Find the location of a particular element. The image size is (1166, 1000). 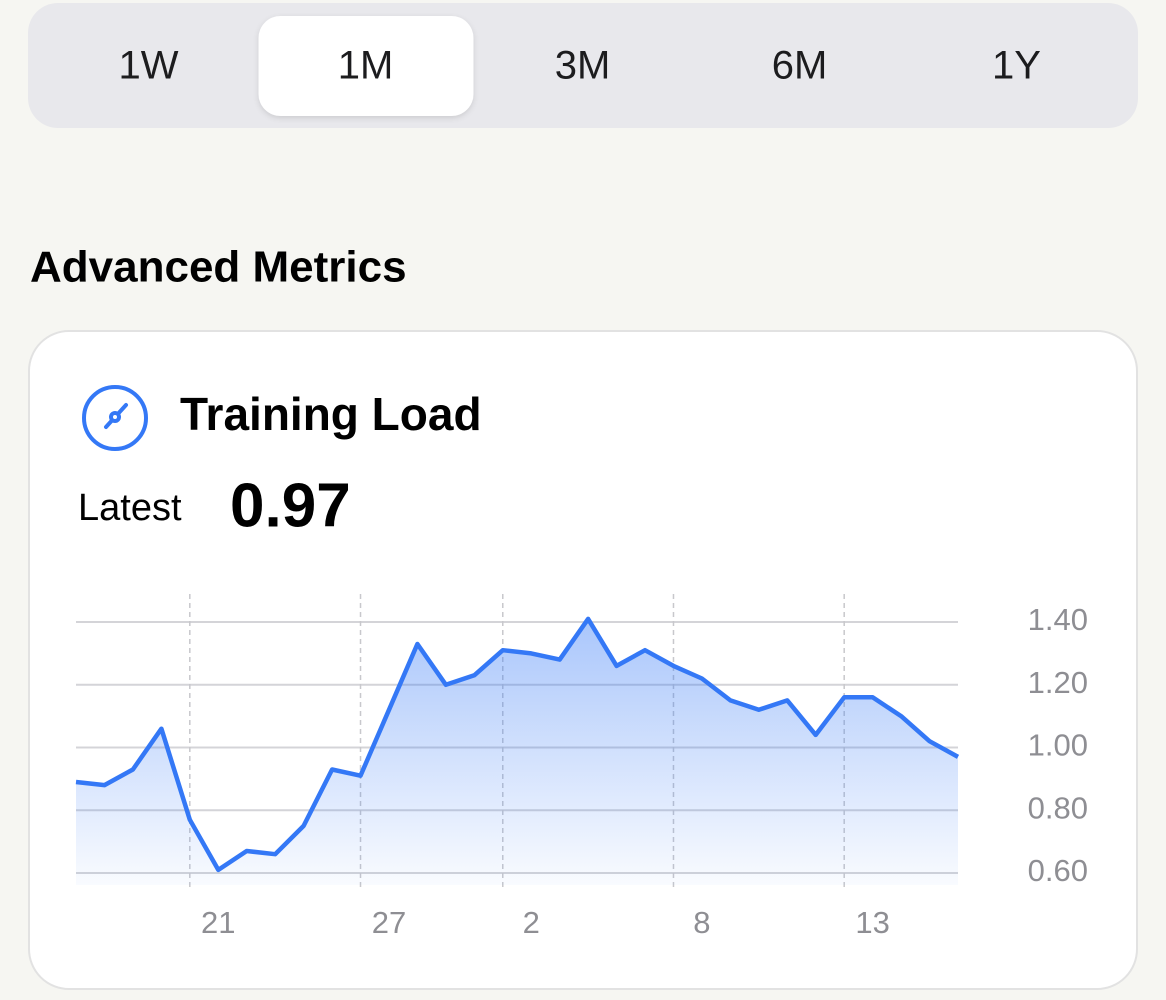

y-tick-label: 0.60 is located at coordinates (1058, 870).